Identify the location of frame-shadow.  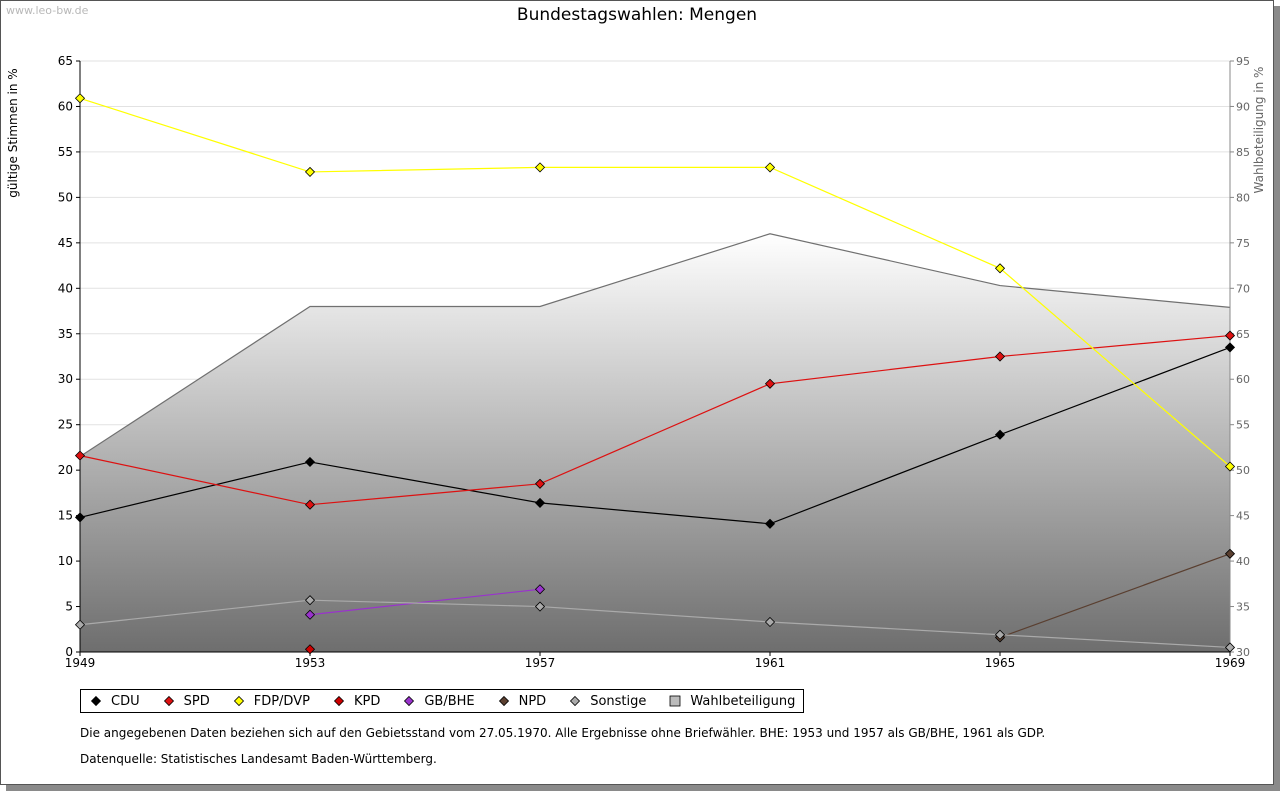
(1277, 398).